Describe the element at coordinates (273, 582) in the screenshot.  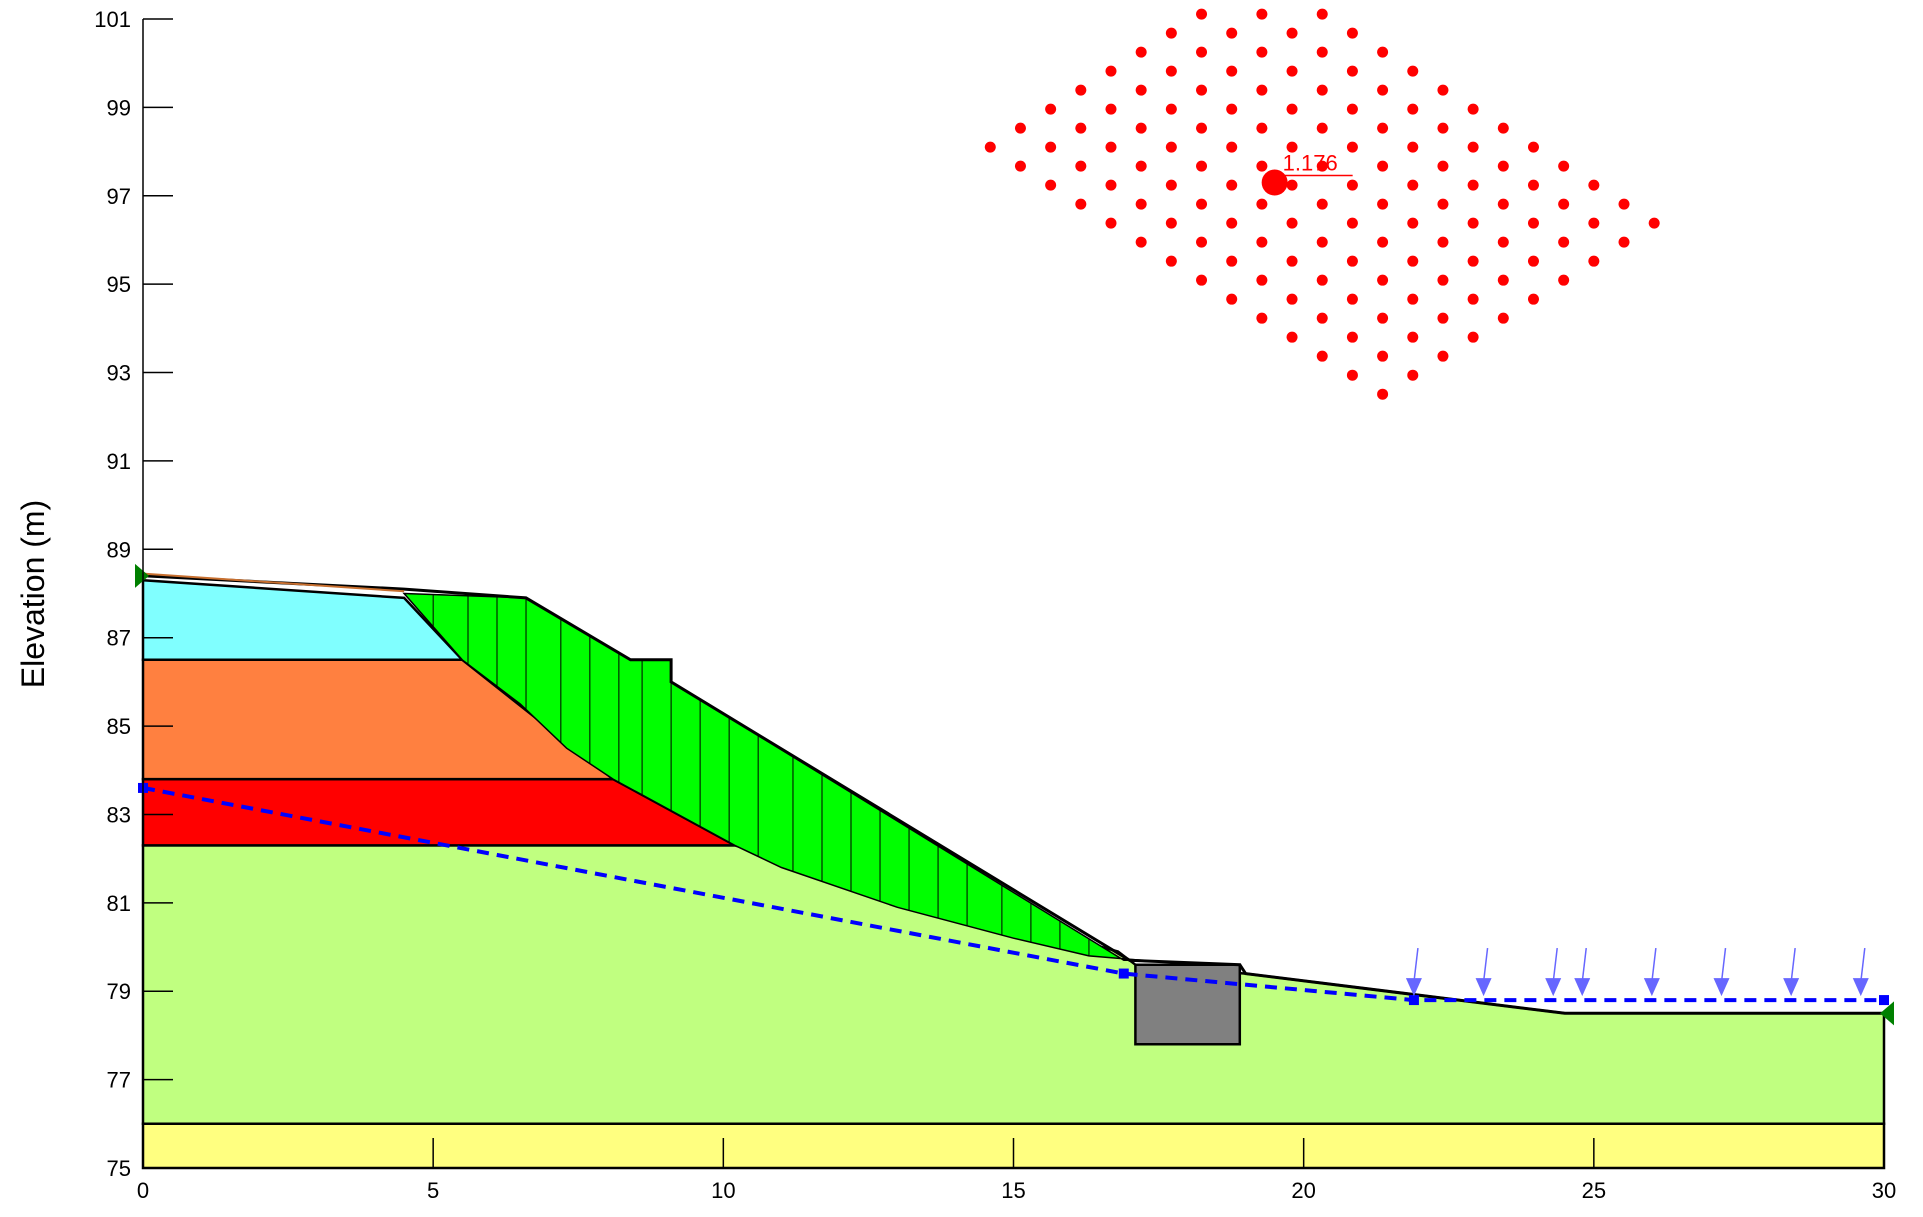
I see `top-thin-layer-line` at that location.